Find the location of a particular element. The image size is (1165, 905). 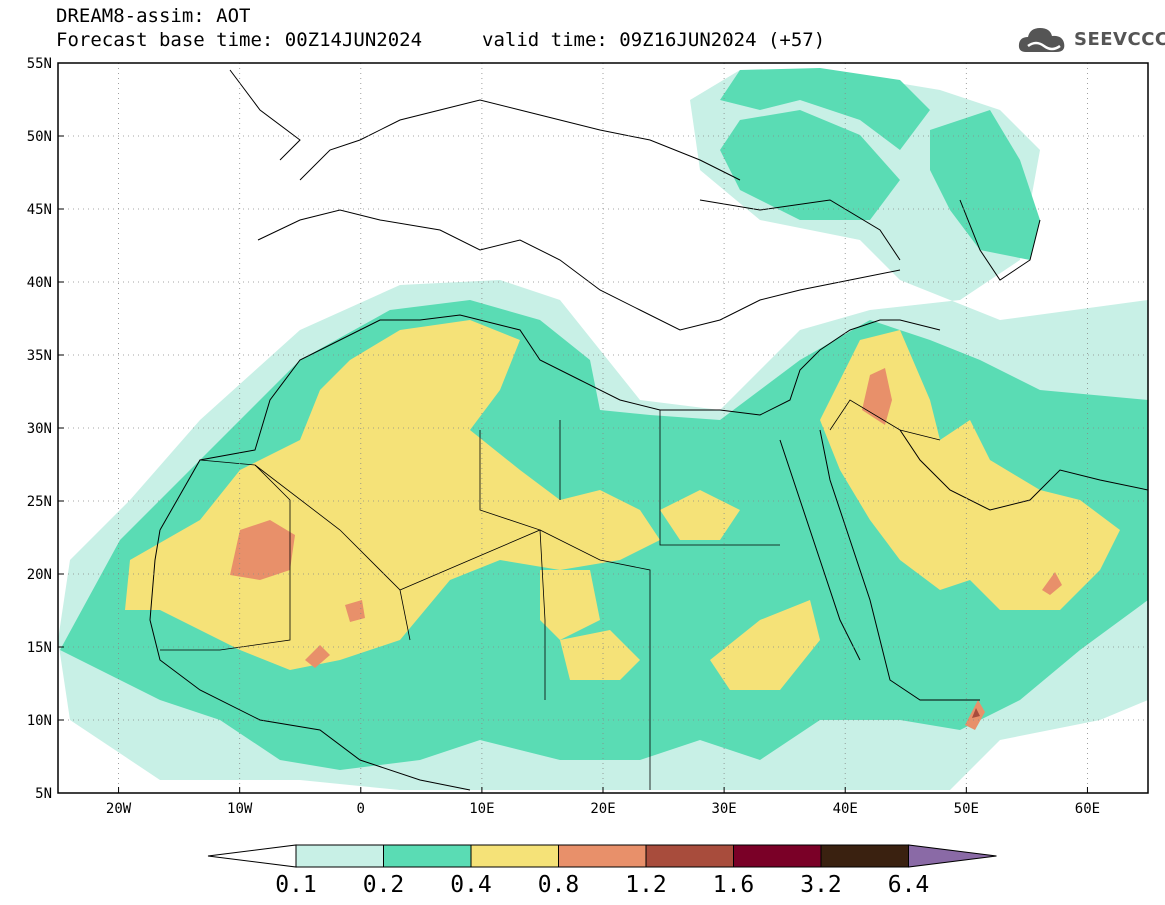

logo-text: SEEVCCC is located at coordinates (1119, 39).